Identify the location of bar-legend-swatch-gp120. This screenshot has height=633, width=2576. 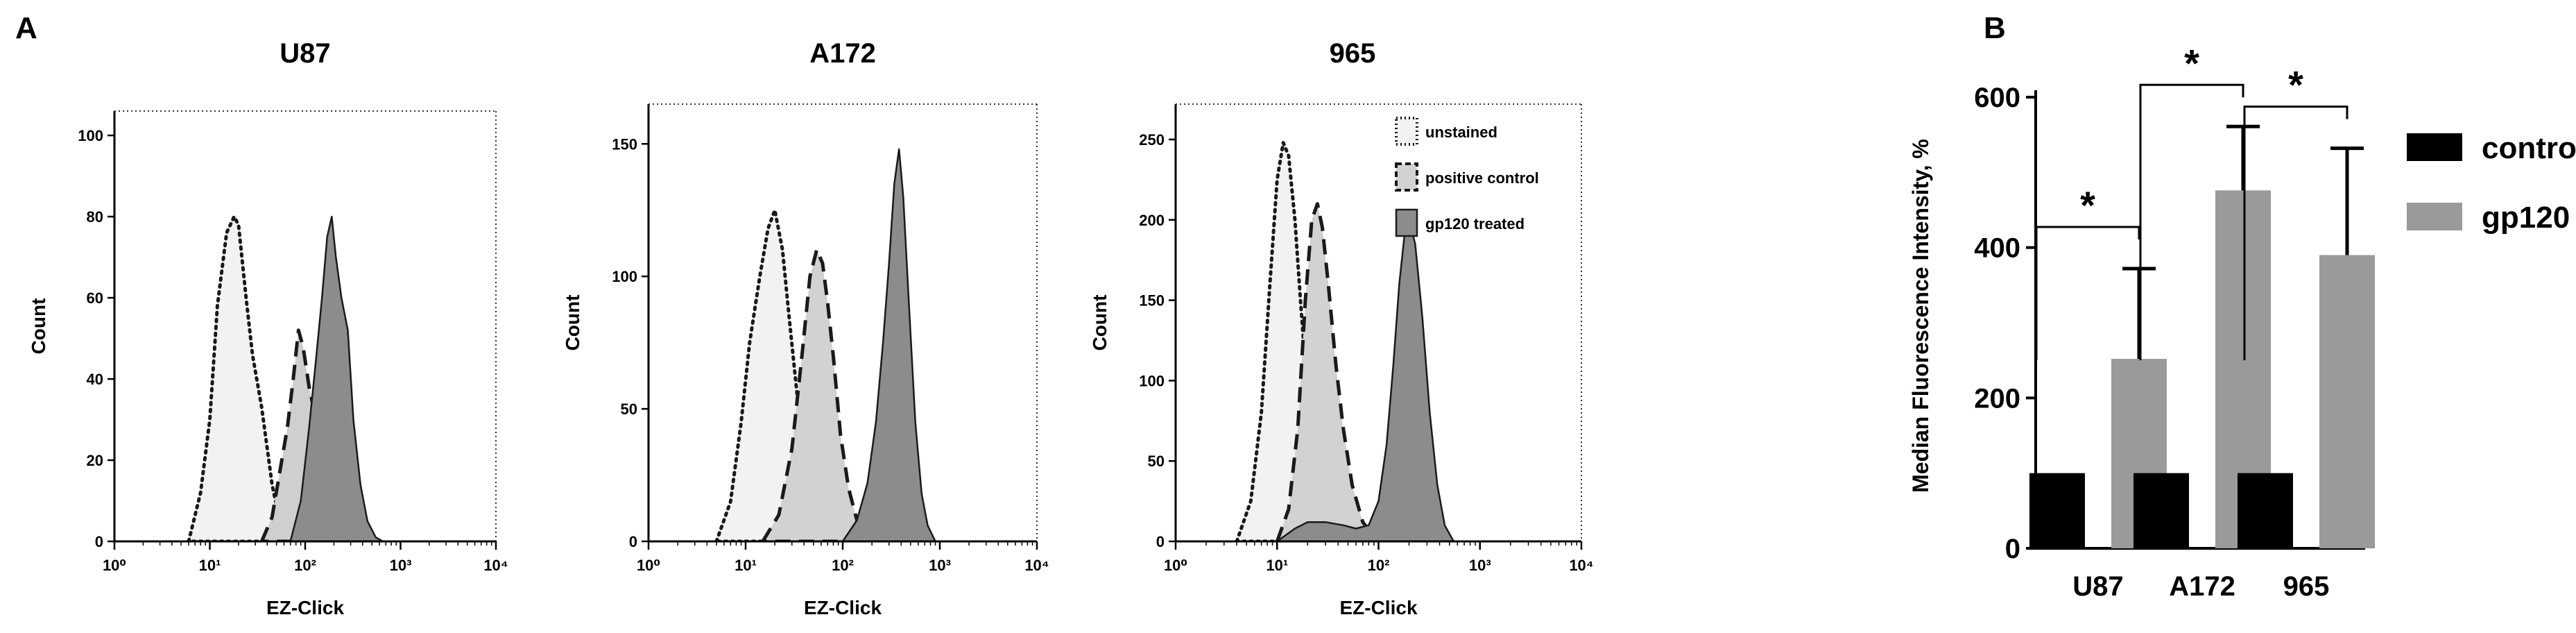
(2434, 216).